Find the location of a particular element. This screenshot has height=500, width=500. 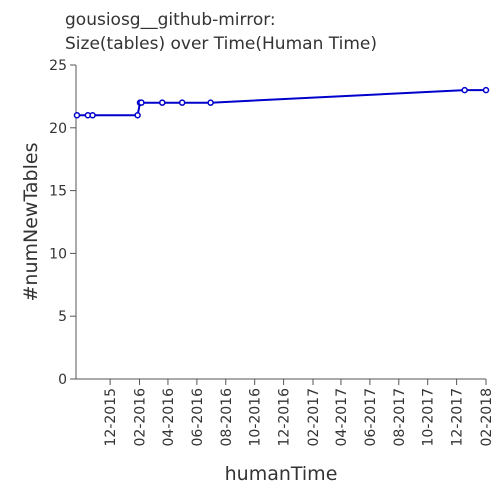

x-tick-label: 12-2016 is located at coordinates (285, 417).